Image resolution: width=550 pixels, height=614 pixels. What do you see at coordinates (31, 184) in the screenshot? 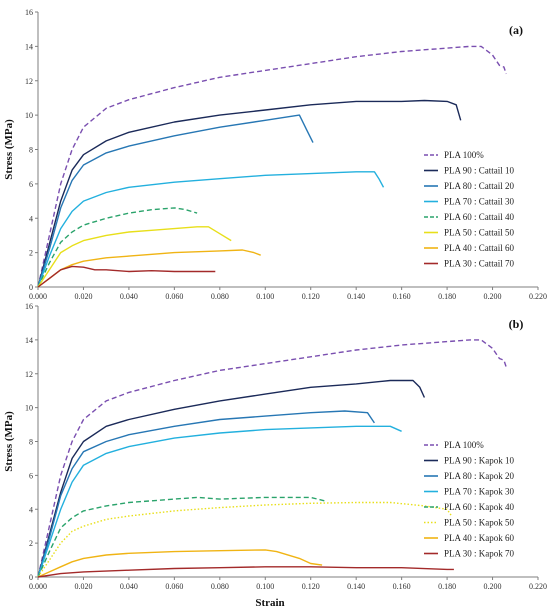
I see `panel-a-y-tick-label: 6` at bounding box center [31, 184].